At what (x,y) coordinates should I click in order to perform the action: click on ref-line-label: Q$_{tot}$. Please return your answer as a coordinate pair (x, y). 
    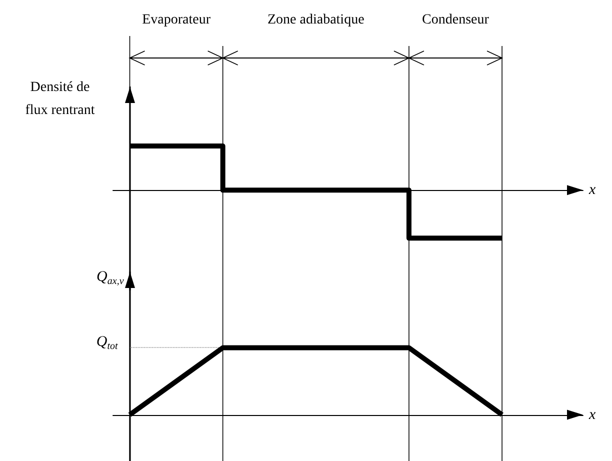
    Looking at the image, I should click on (107, 343).